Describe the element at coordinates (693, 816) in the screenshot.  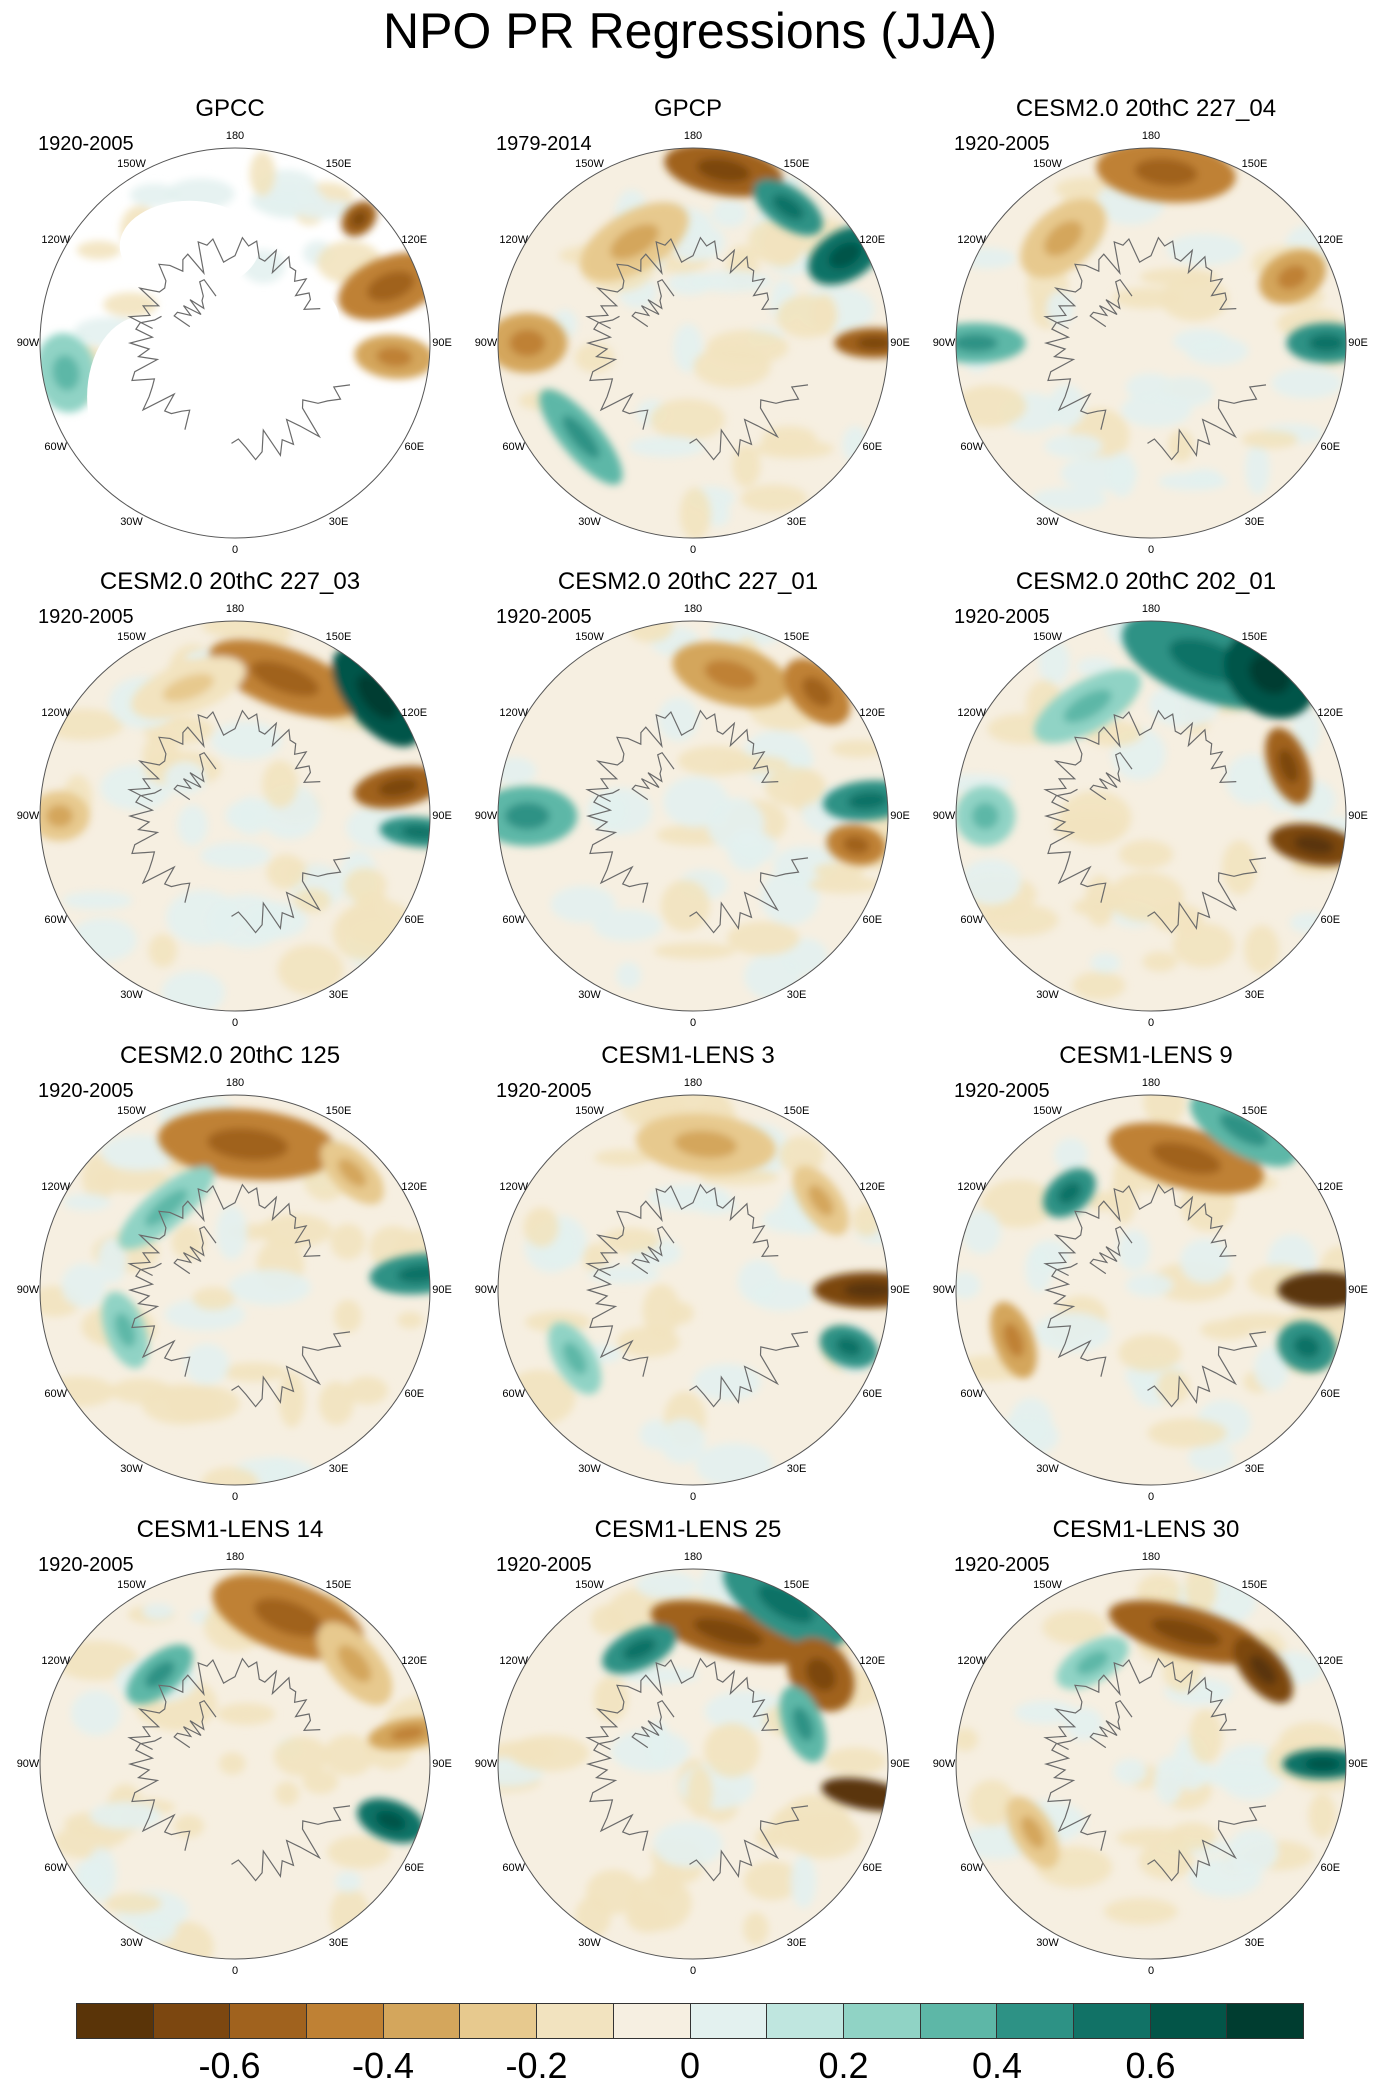
I see `polar-map` at that location.